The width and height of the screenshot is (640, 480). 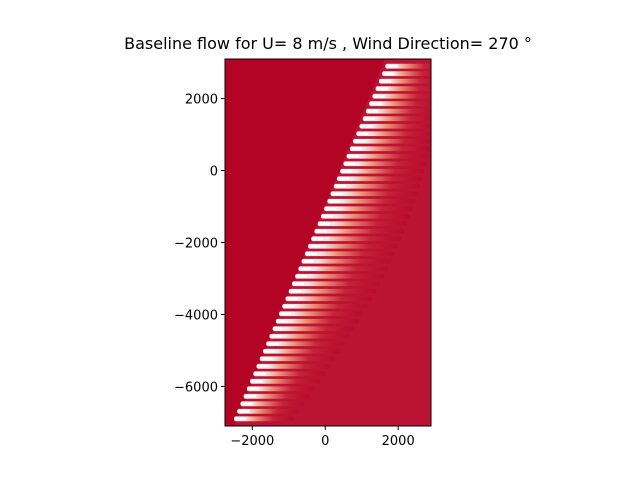 I want to click on x-axis: −2000 0 2000, so click(x=322, y=437).